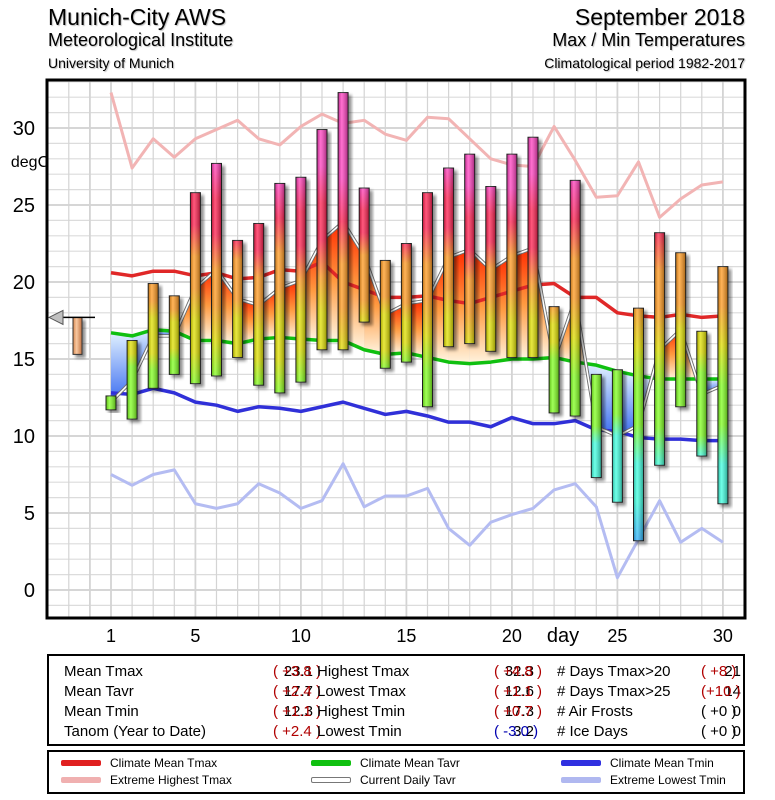  What do you see at coordinates (301, 636) in the screenshot?
I see `x-tick-label: 10` at bounding box center [301, 636].